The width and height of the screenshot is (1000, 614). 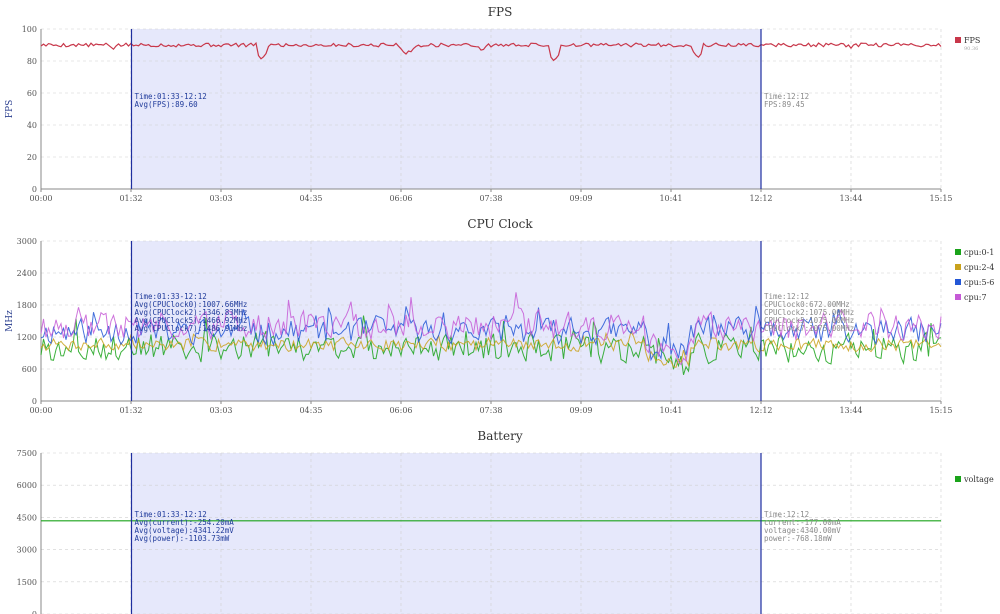 What do you see at coordinates (10, 321) in the screenshot?
I see `y-axis-label: MHz` at bounding box center [10, 321].